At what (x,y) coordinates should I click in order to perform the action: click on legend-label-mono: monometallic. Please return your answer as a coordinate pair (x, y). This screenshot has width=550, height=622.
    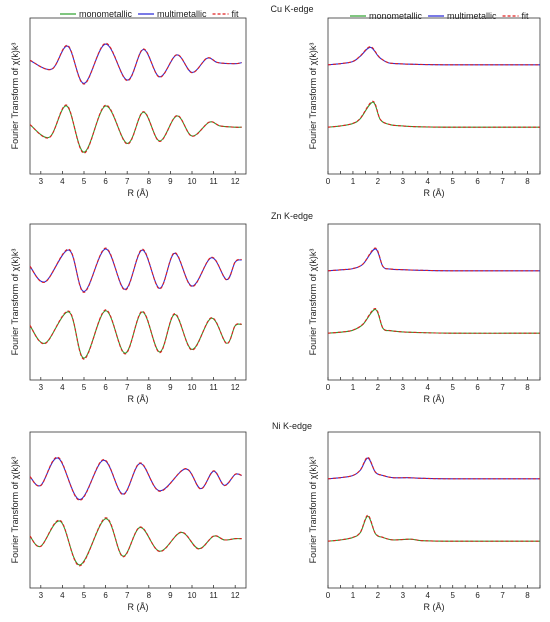
    Looking at the image, I should click on (396, 16).